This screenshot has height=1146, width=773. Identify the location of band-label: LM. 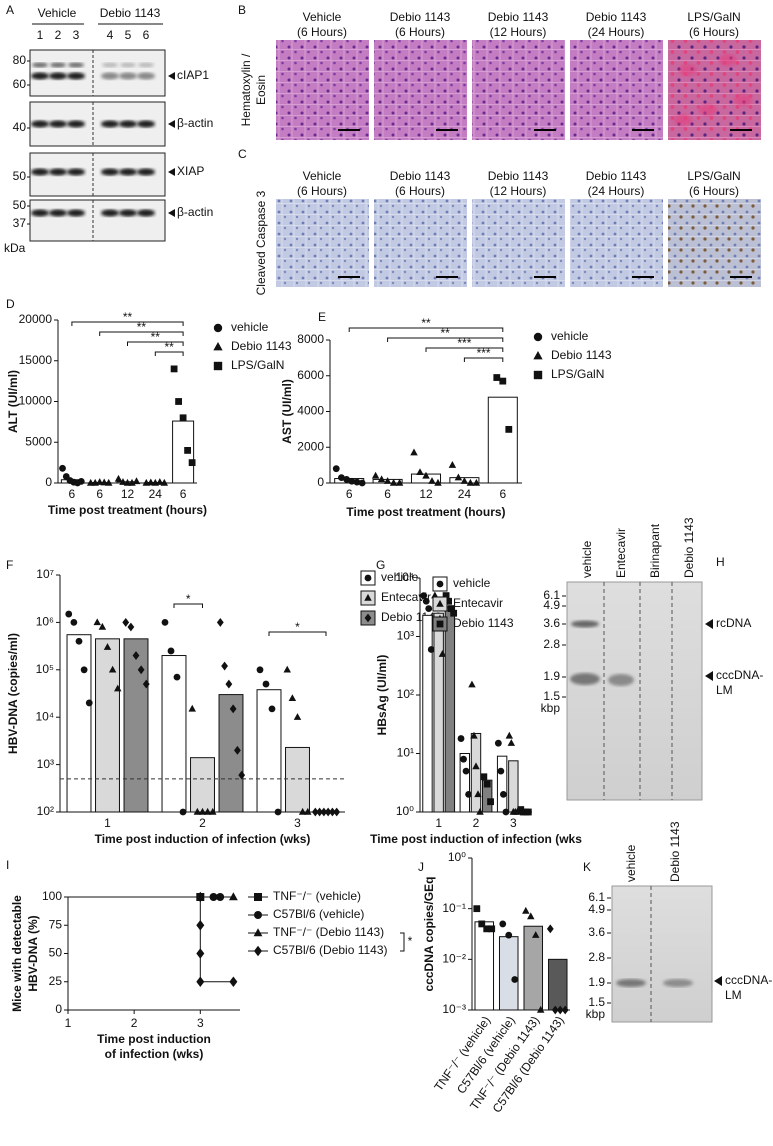
(733, 995).